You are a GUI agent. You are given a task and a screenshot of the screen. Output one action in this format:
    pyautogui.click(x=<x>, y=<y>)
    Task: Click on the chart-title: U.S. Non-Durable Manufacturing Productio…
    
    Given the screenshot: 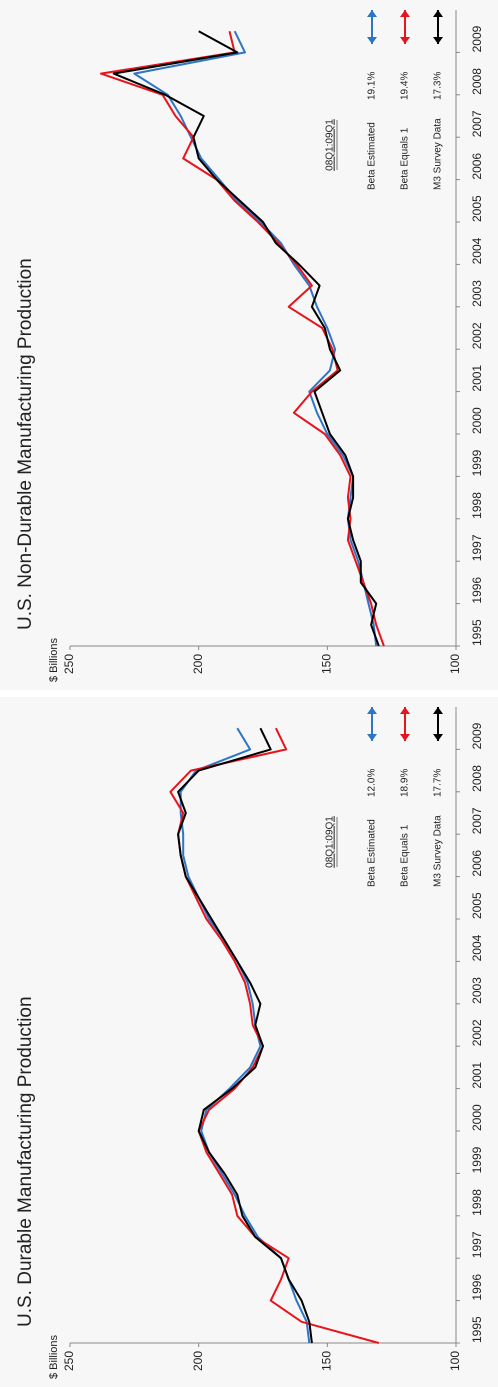 What is the action you would take?
    pyautogui.click(x=25, y=444)
    